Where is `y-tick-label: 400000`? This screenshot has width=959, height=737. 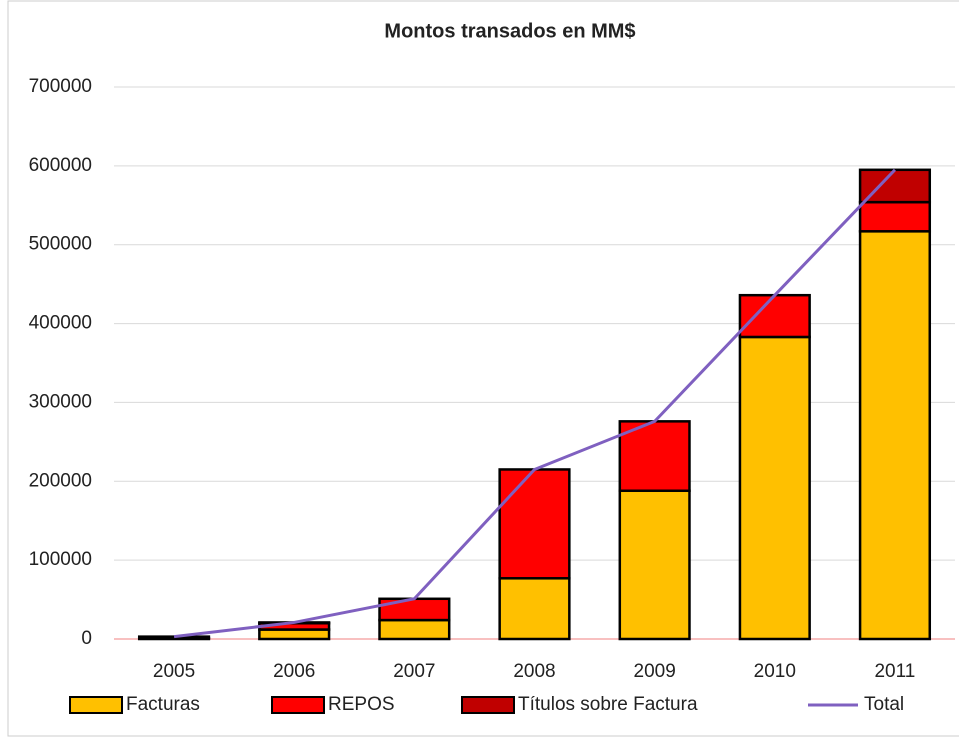
y-tick-label: 400000 is located at coordinates (60, 323).